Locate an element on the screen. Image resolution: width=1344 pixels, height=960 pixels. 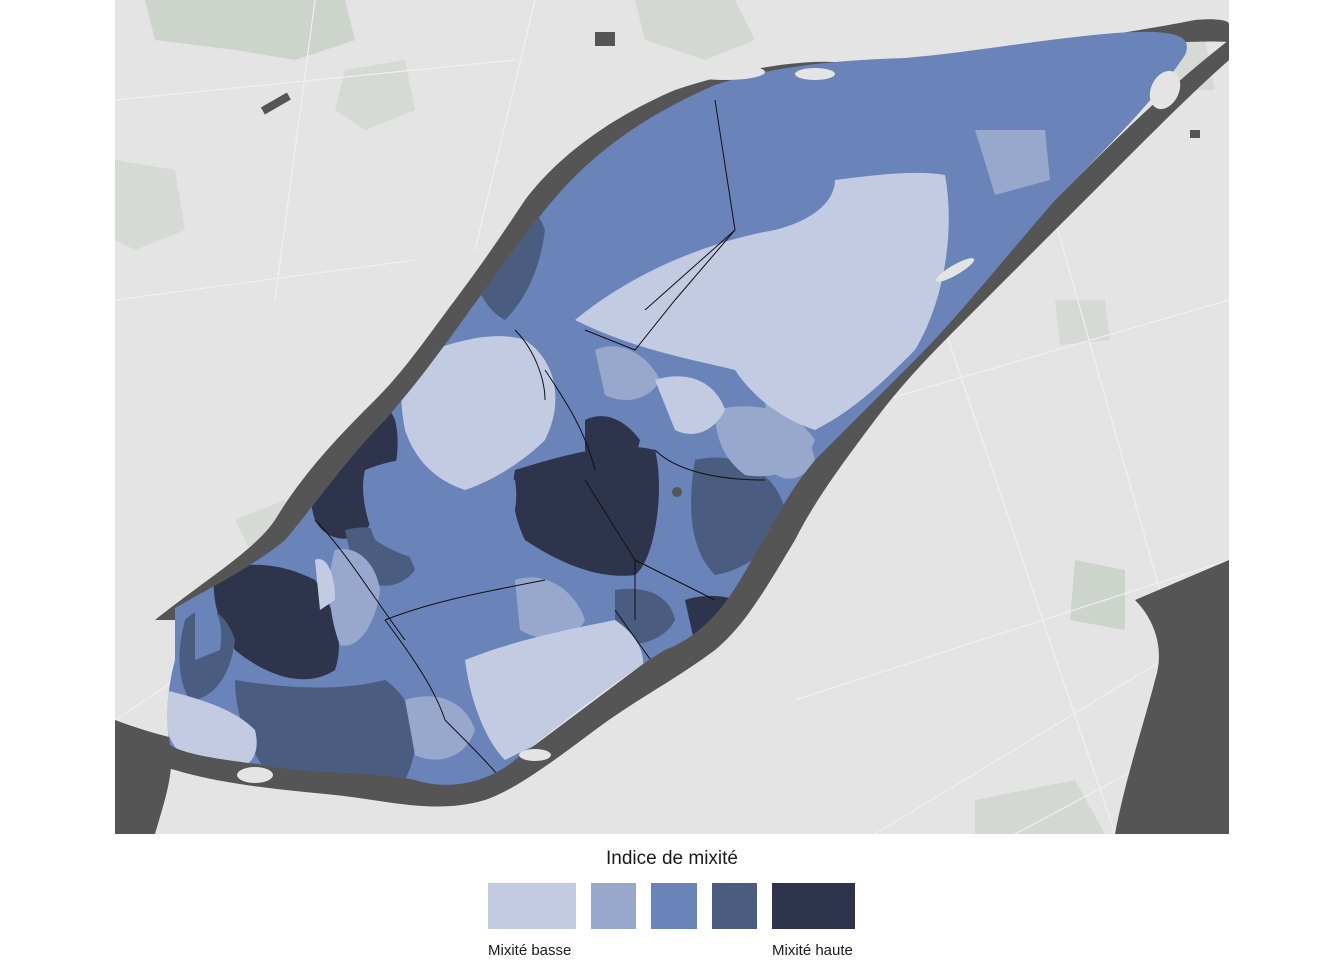
legend-low-label: Mixité basse is located at coordinates (530, 950).